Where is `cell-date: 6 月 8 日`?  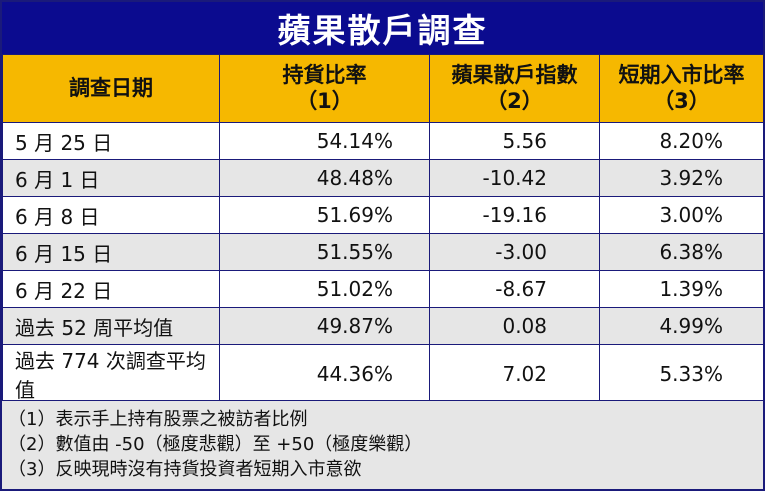
cell-date: 6 月 8 日 is located at coordinates (111, 215).